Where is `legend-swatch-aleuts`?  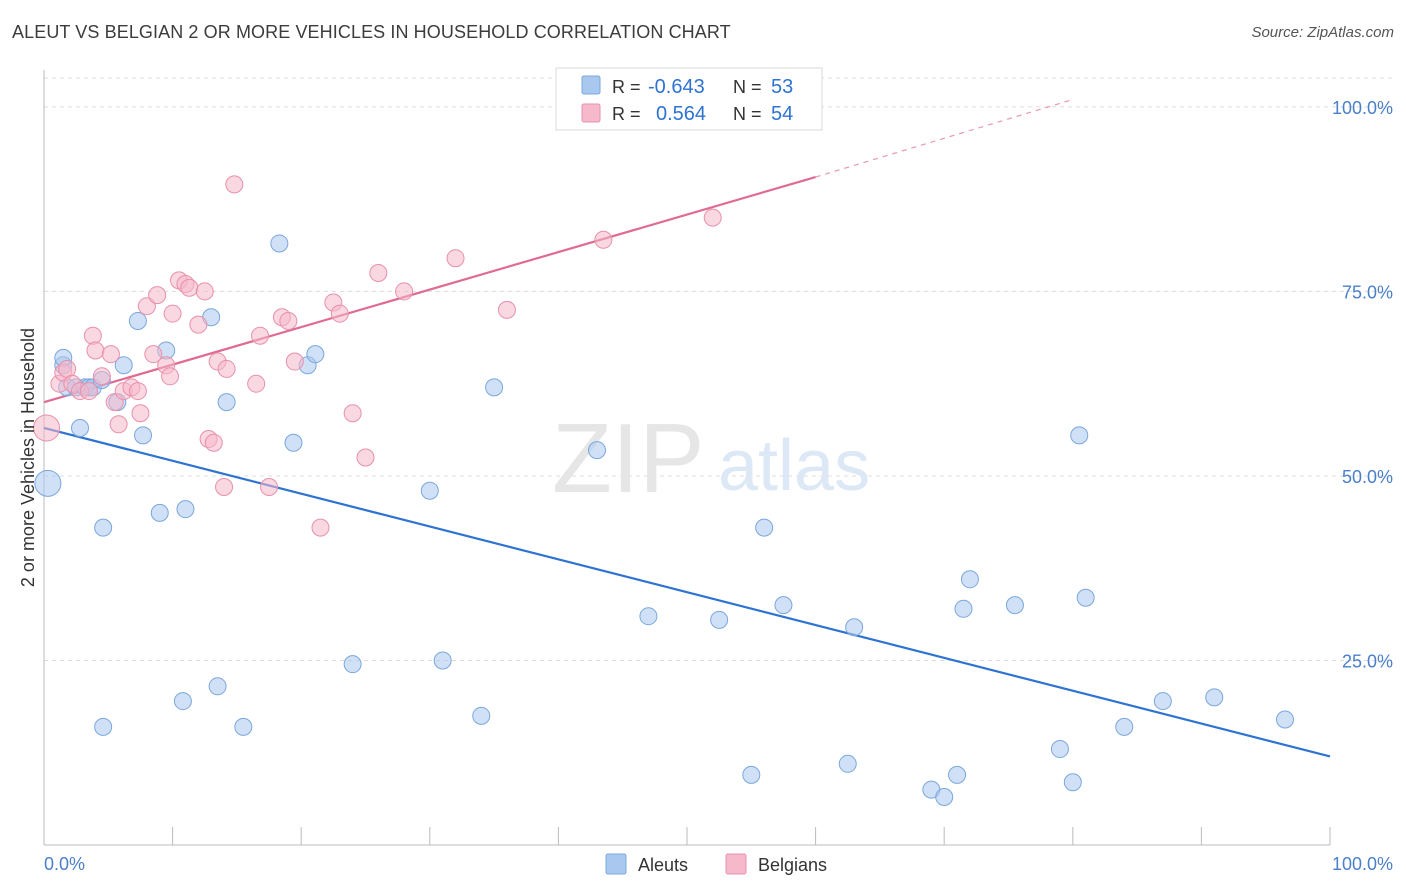
legend-swatch-aleuts is located at coordinates (616, 864).